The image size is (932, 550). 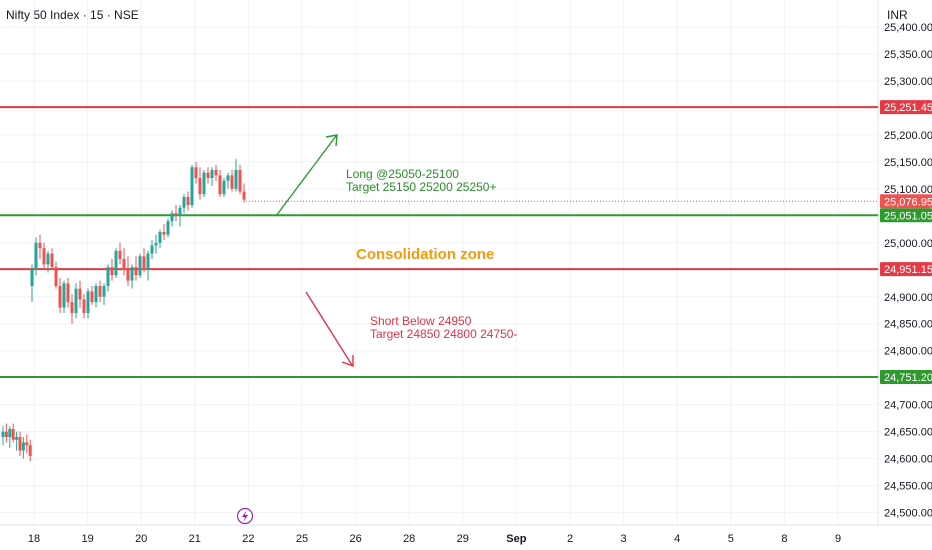 I want to click on x-tick-label: Sep, so click(x=516, y=539).